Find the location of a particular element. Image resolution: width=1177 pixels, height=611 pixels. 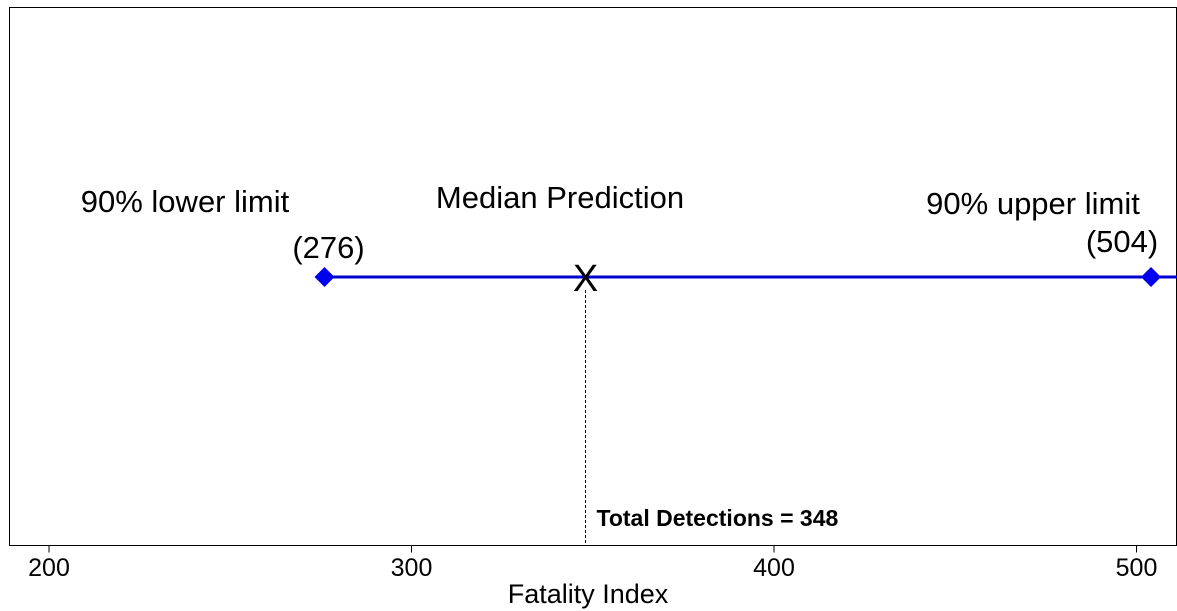

diamond-marker-median is located at coordinates (1151, 277).